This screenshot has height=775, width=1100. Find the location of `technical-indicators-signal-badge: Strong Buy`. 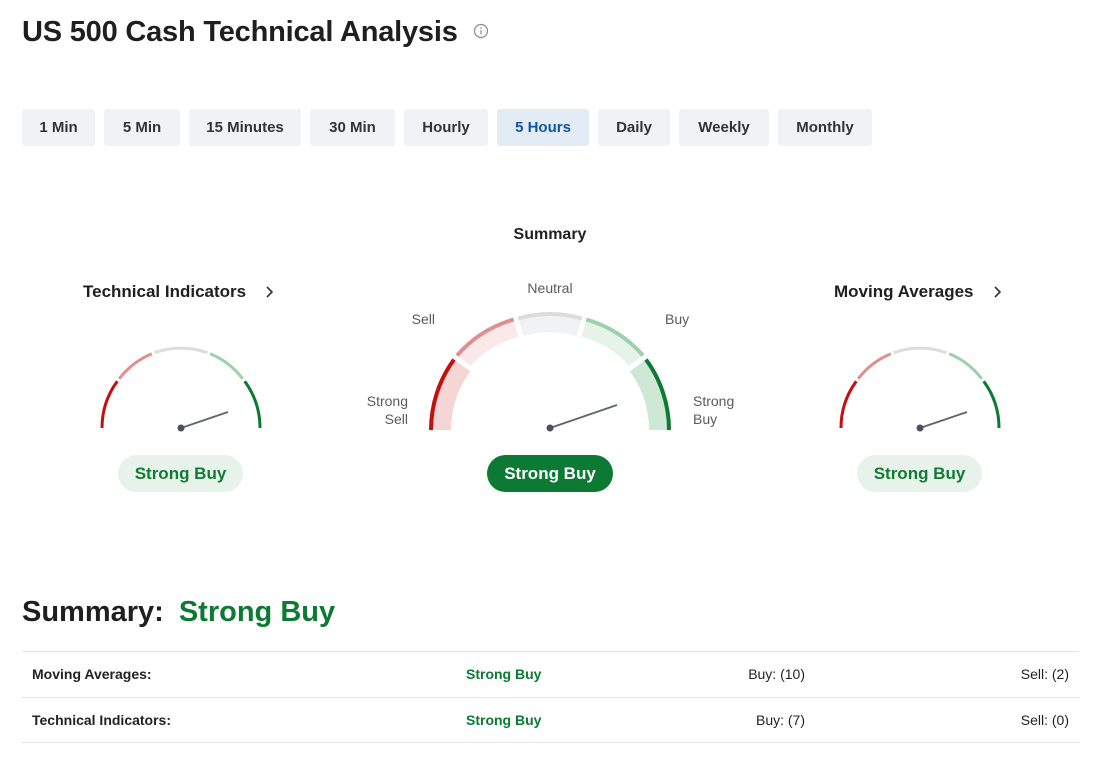

technical-indicators-signal-badge: Strong Buy is located at coordinates (180, 473).